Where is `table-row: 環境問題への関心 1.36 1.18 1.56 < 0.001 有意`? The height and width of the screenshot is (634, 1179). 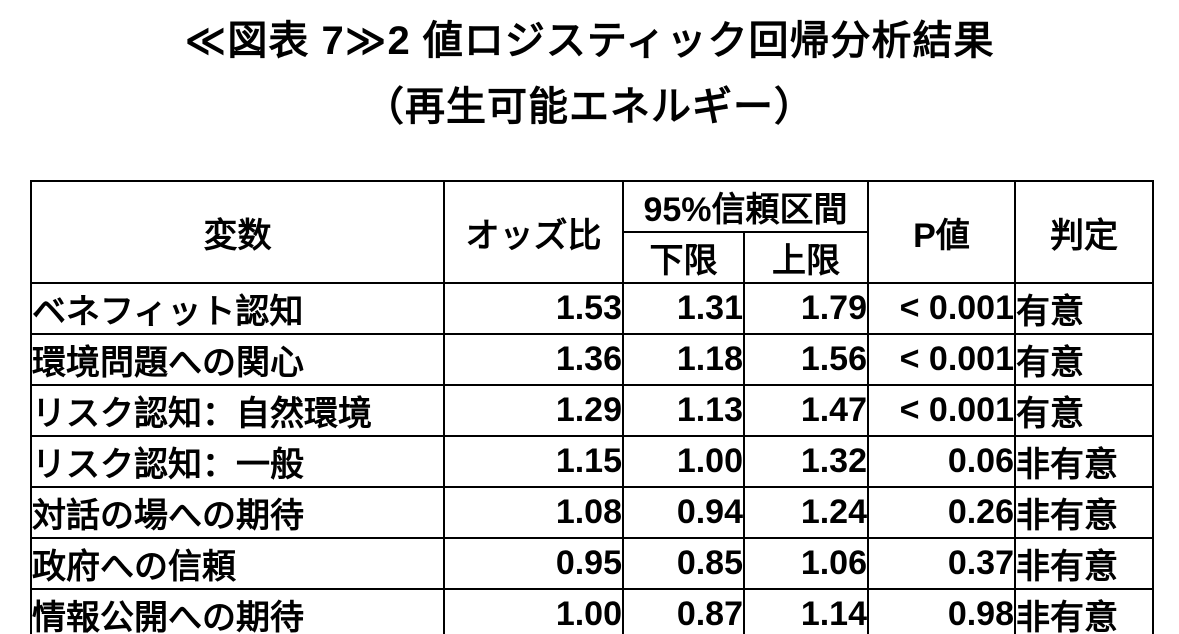 table-row: 環境問題への関心 1.36 1.18 1.56 < 0.001 有意 is located at coordinates (592, 359).